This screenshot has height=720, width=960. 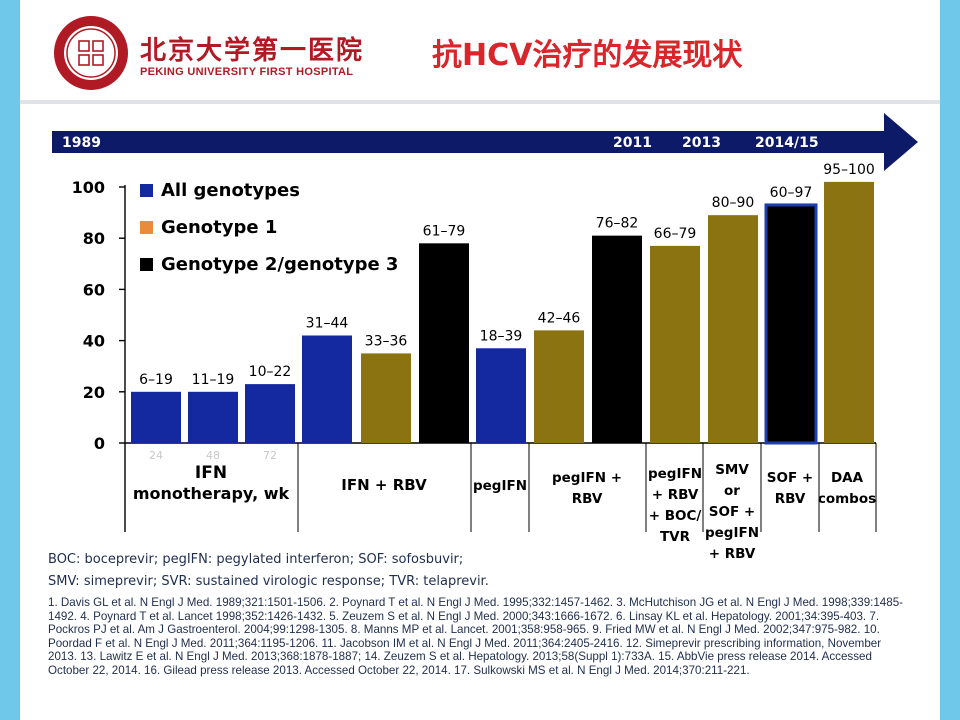 What do you see at coordinates (91, 53) in the screenshot?
I see `university-seal-logo` at bounding box center [91, 53].